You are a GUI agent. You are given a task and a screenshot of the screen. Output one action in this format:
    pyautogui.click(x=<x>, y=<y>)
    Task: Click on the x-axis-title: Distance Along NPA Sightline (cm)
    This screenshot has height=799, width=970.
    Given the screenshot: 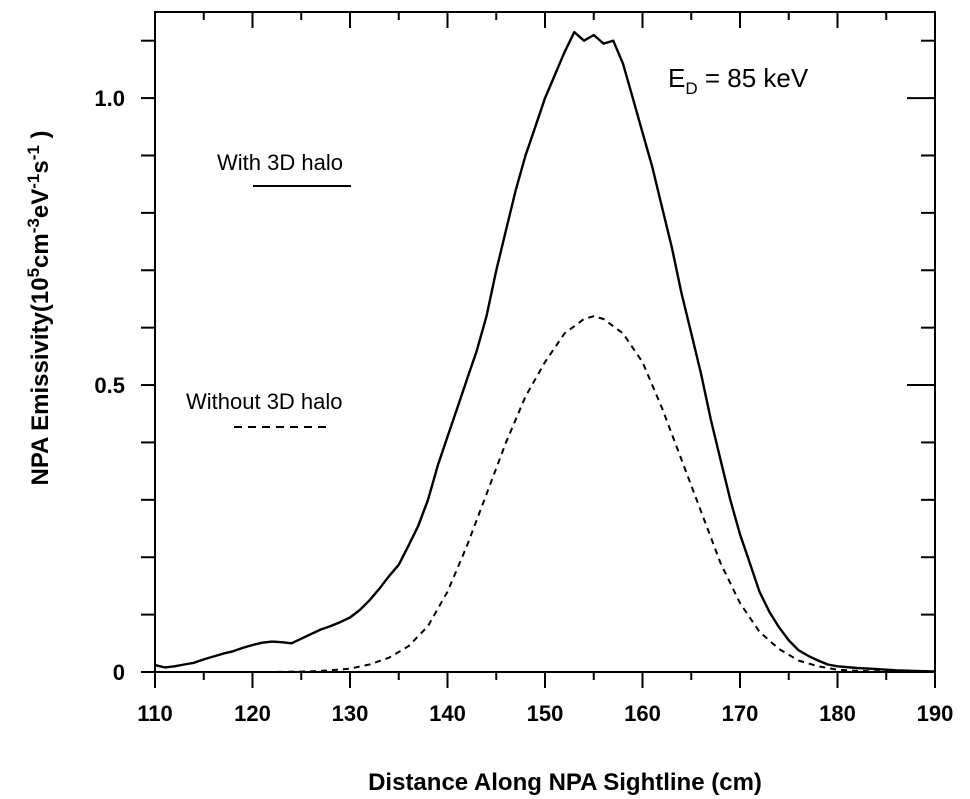 What is the action you would take?
    pyautogui.click(x=565, y=782)
    